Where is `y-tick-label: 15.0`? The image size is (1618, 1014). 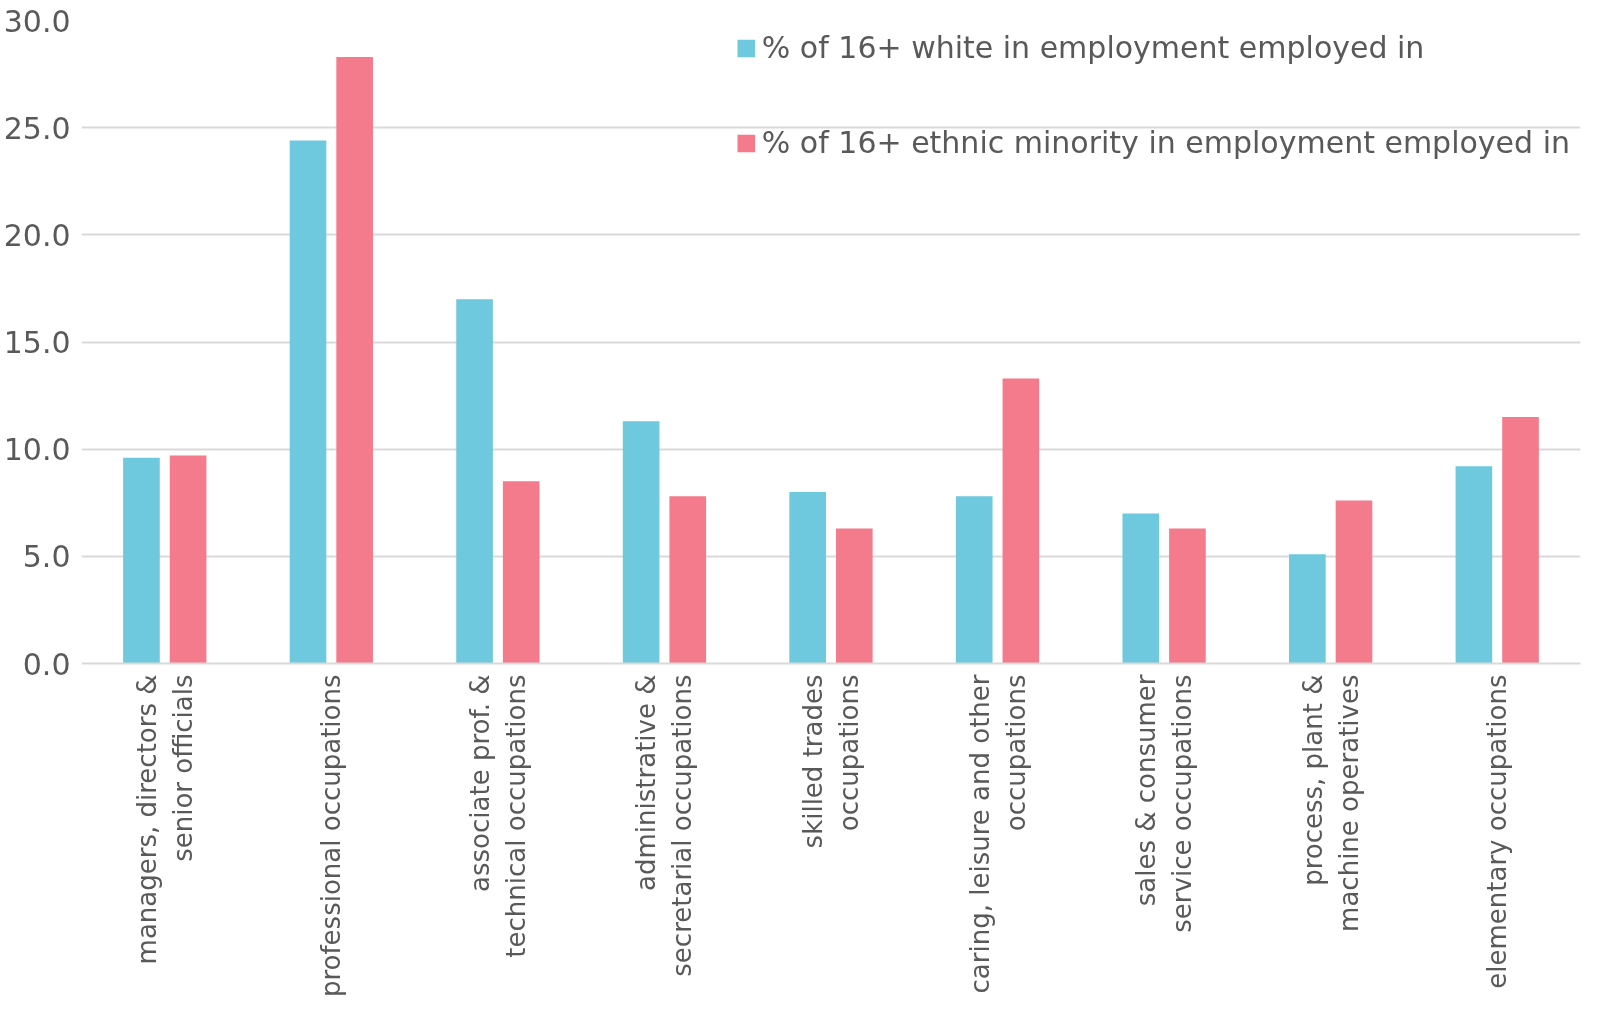 y-tick-label: 15.0 is located at coordinates (37, 342).